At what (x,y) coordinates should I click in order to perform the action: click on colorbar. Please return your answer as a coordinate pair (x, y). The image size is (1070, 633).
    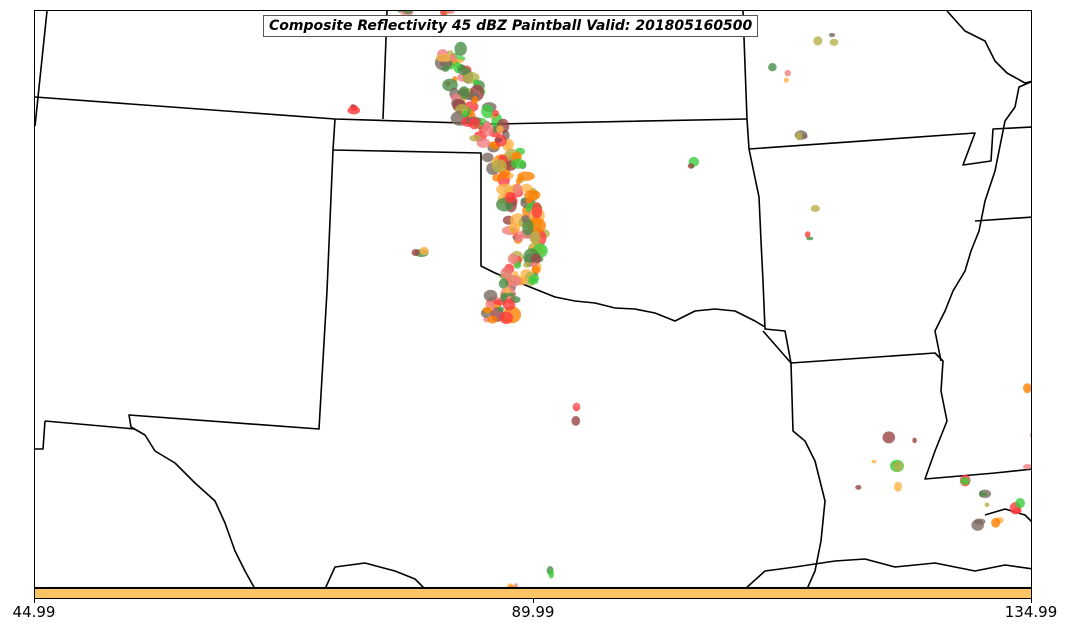
    Looking at the image, I should click on (533, 593).